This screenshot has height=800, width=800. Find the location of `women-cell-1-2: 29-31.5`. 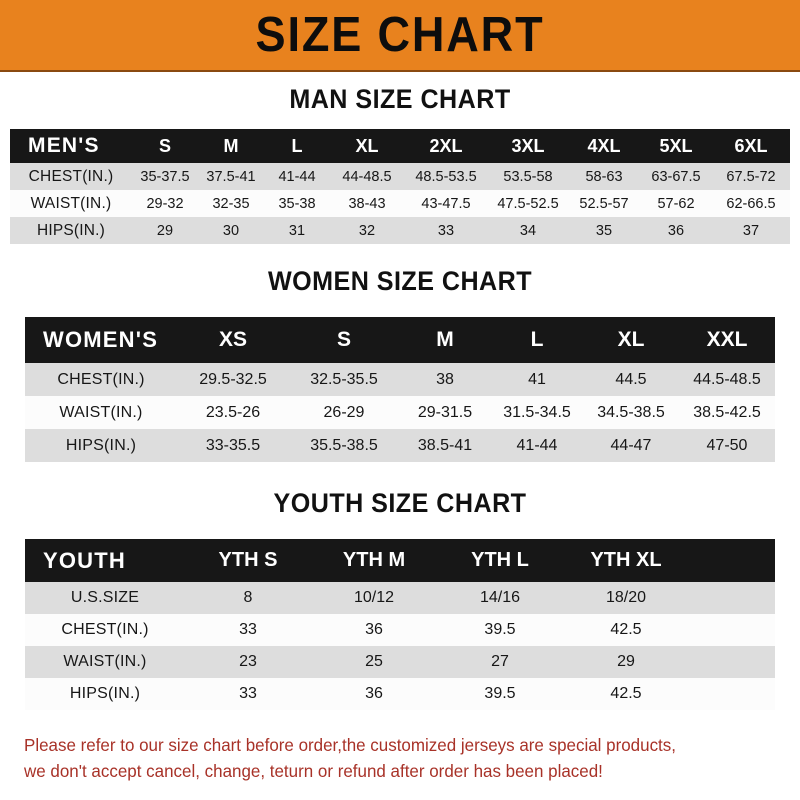

women-cell-1-2: 29-31.5 is located at coordinates (445, 412).